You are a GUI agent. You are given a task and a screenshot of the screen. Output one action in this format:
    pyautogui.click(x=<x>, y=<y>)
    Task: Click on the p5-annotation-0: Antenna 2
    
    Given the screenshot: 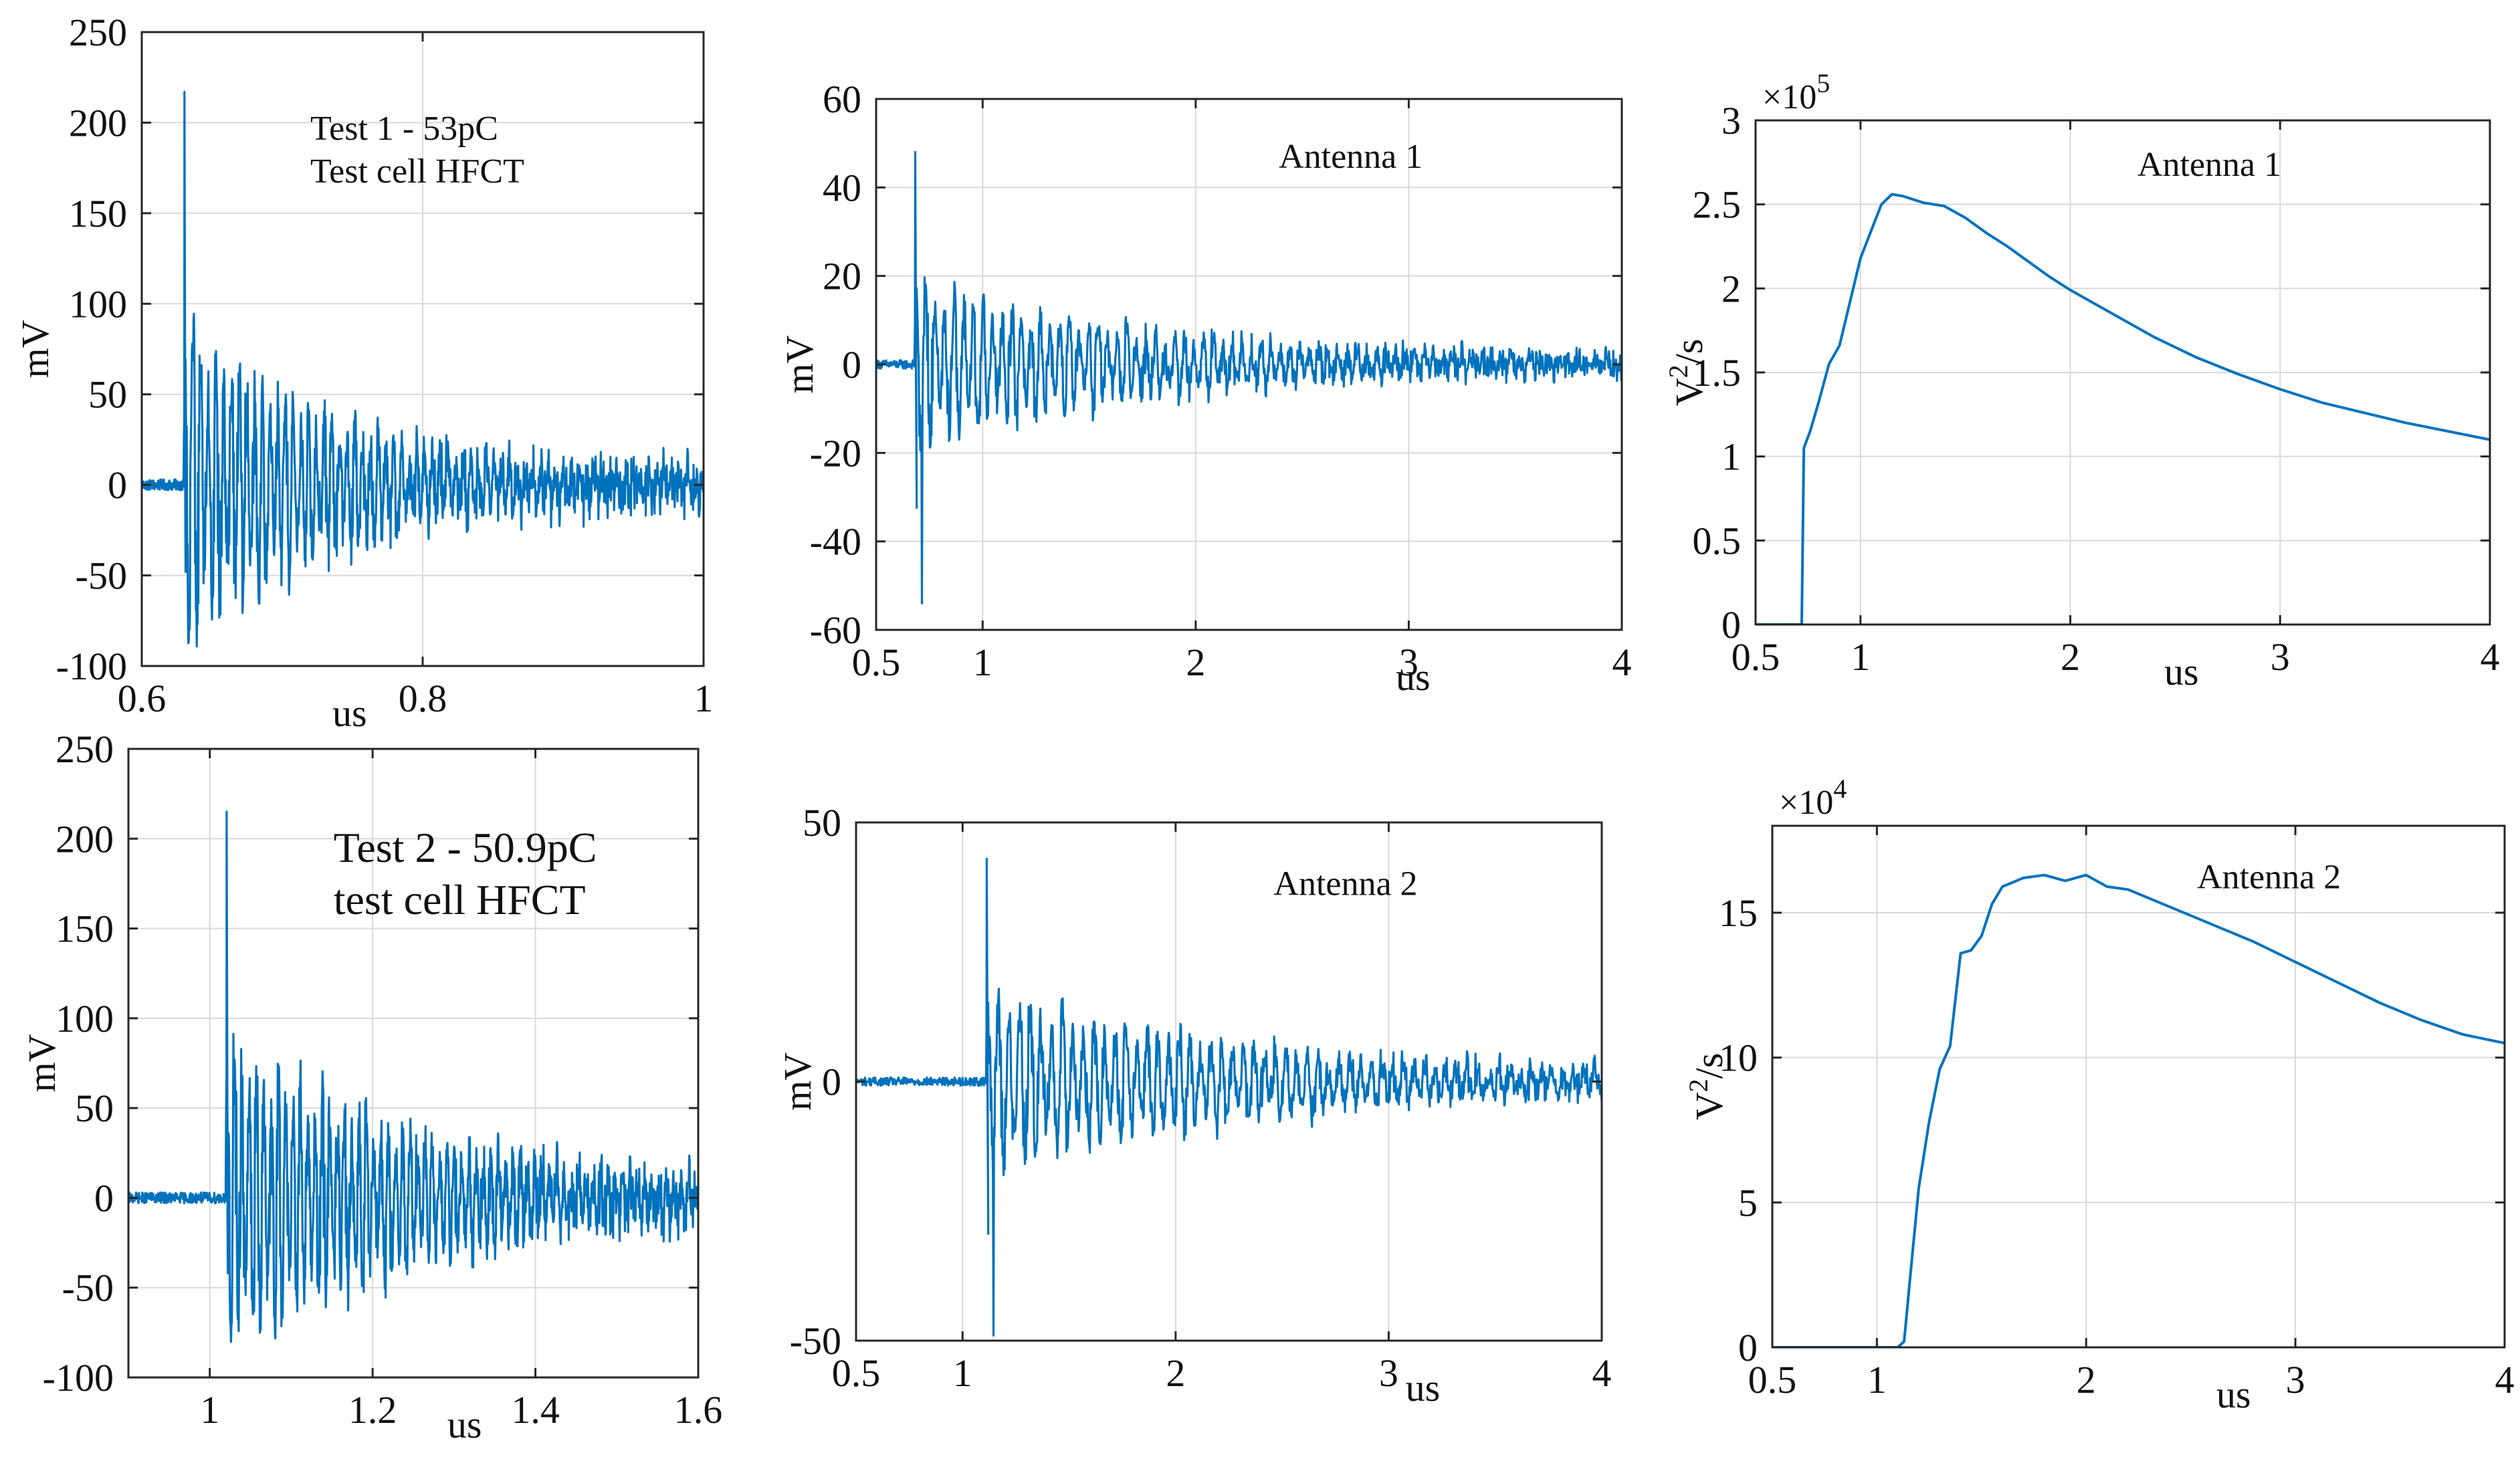 What is the action you would take?
    pyautogui.click(x=1345, y=884)
    